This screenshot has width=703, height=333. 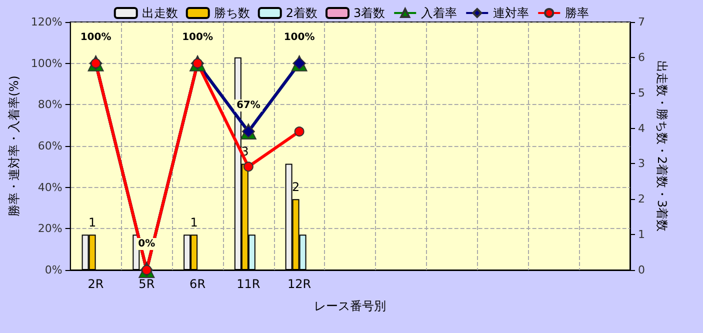 What do you see at coordinates (46, 22) in the screenshot?
I see `y-tick-label: 120%` at bounding box center [46, 22].